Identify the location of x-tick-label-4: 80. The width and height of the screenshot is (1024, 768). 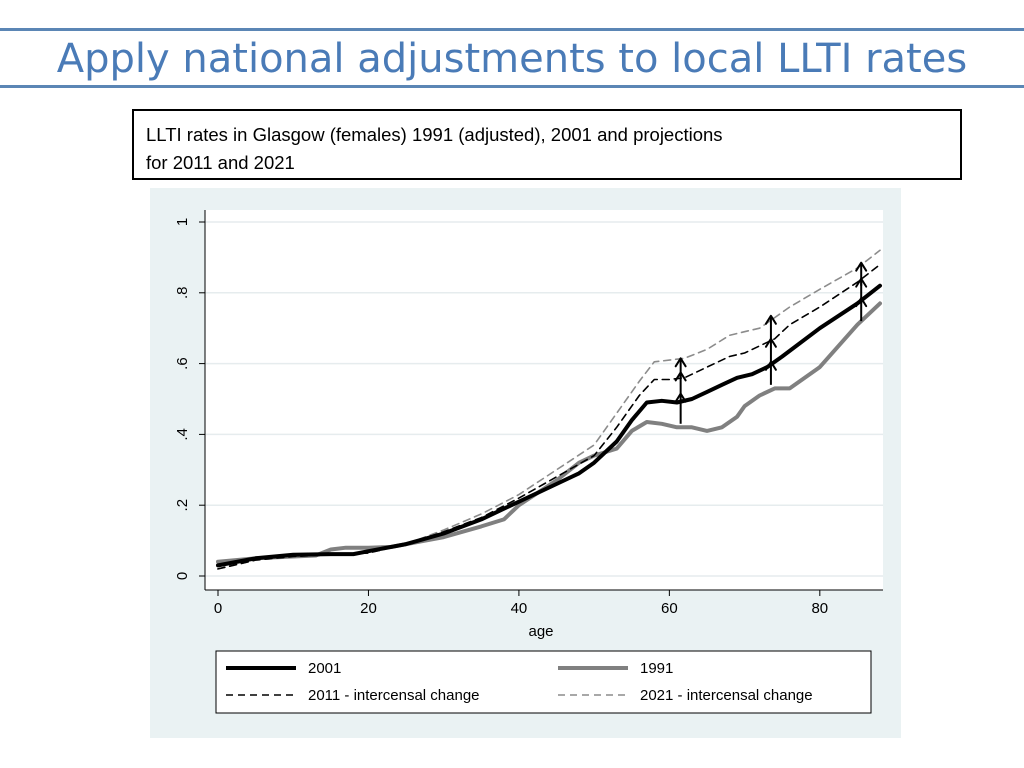
(819, 608).